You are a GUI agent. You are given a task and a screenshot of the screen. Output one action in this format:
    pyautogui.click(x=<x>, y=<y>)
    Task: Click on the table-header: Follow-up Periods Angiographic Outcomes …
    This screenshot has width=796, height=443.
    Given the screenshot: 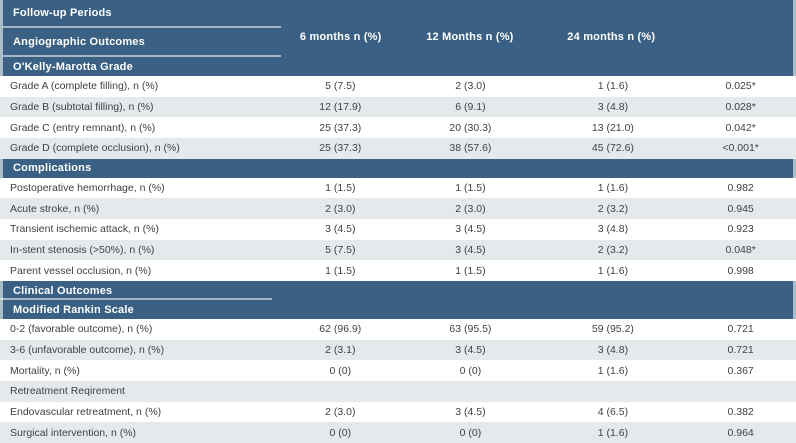 What is the action you would take?
    pyautogui.click(x=398, y=28)
    